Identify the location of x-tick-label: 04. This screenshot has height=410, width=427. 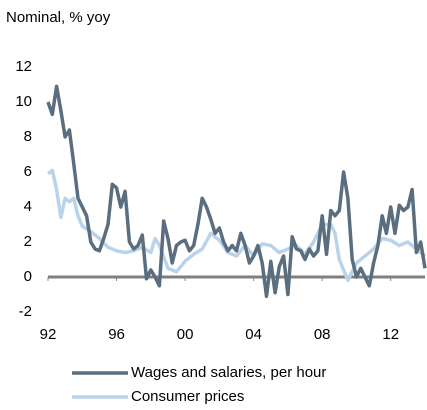
(253, 334).